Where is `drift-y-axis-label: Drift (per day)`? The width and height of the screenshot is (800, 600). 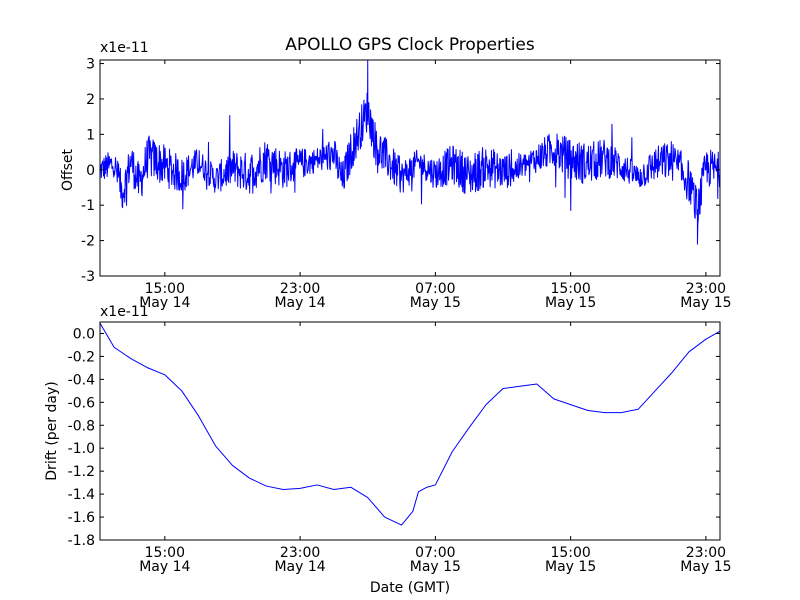
drift-y-axis-label: Drift (per day) is located at coordinates (52, 430).